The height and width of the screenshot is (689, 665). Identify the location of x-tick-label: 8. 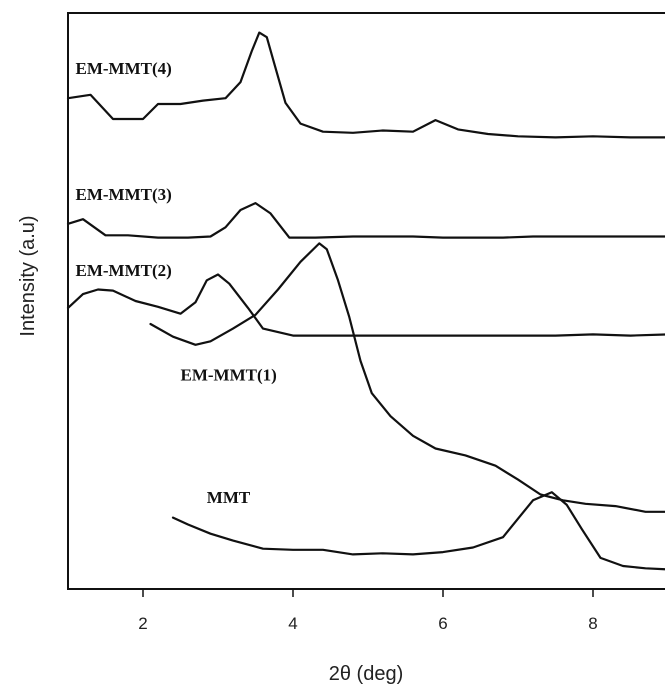
(592, 623).